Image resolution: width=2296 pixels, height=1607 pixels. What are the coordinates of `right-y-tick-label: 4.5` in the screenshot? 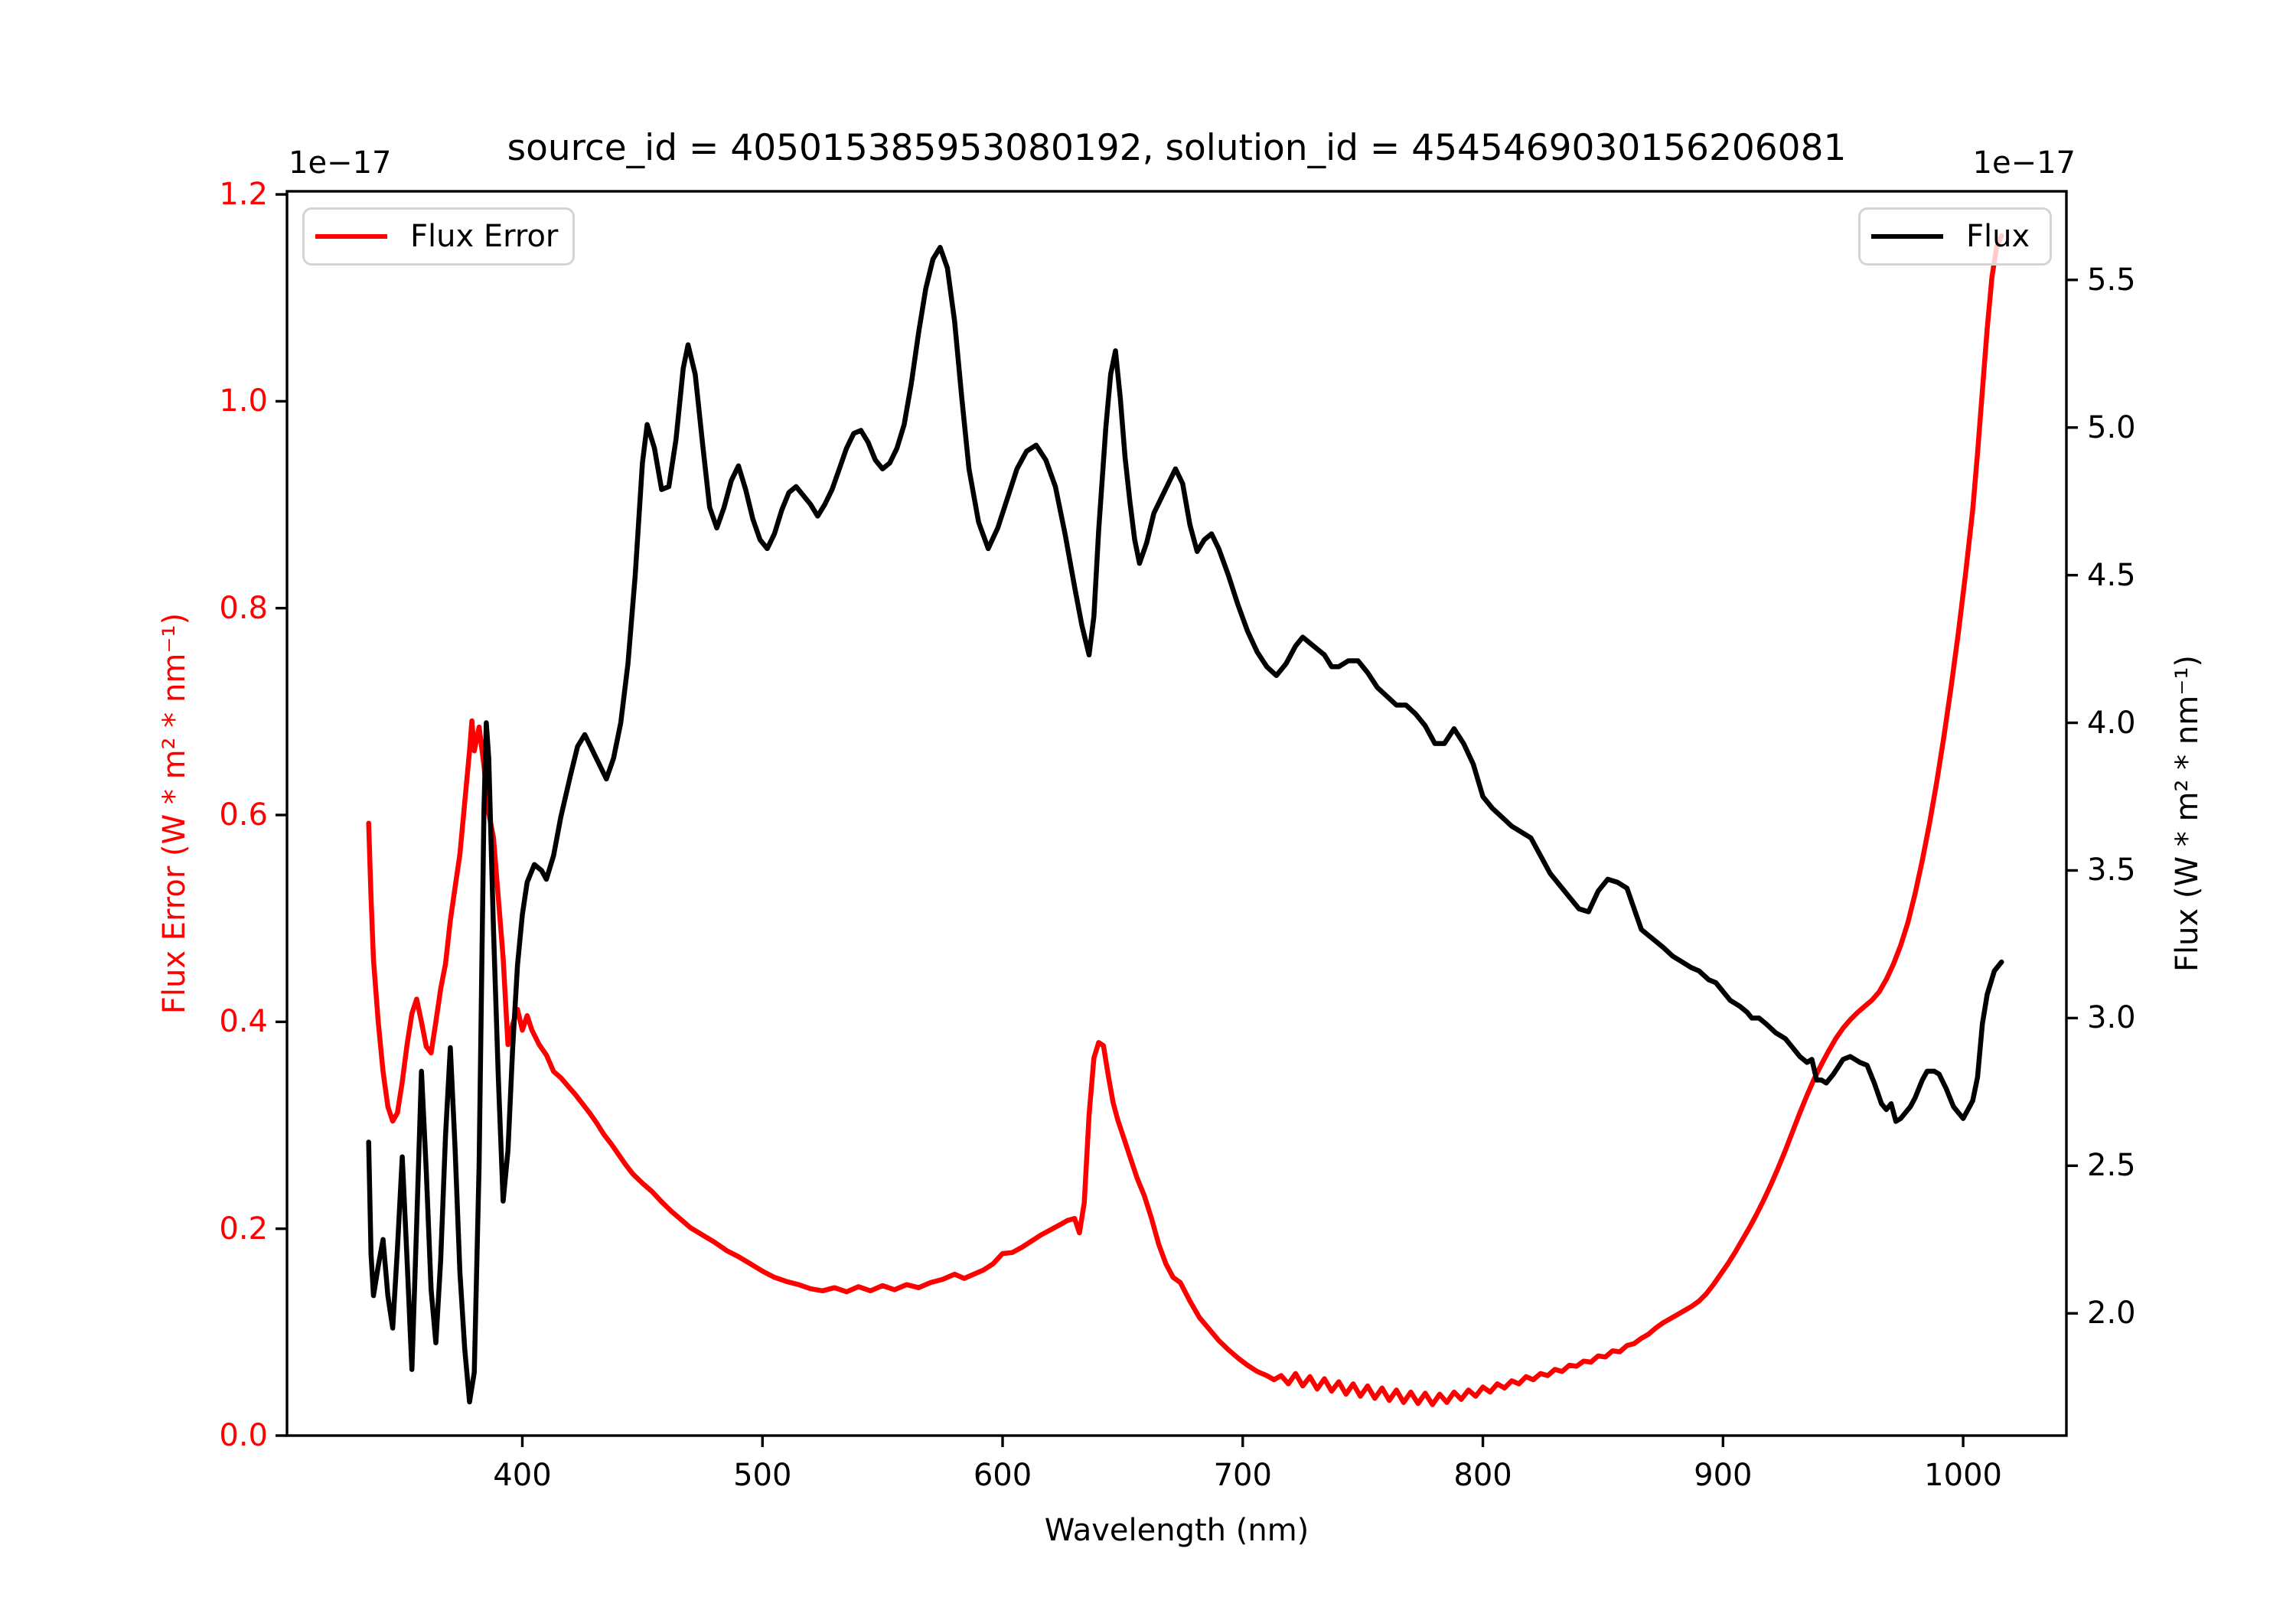 It's located at (2111, 575).